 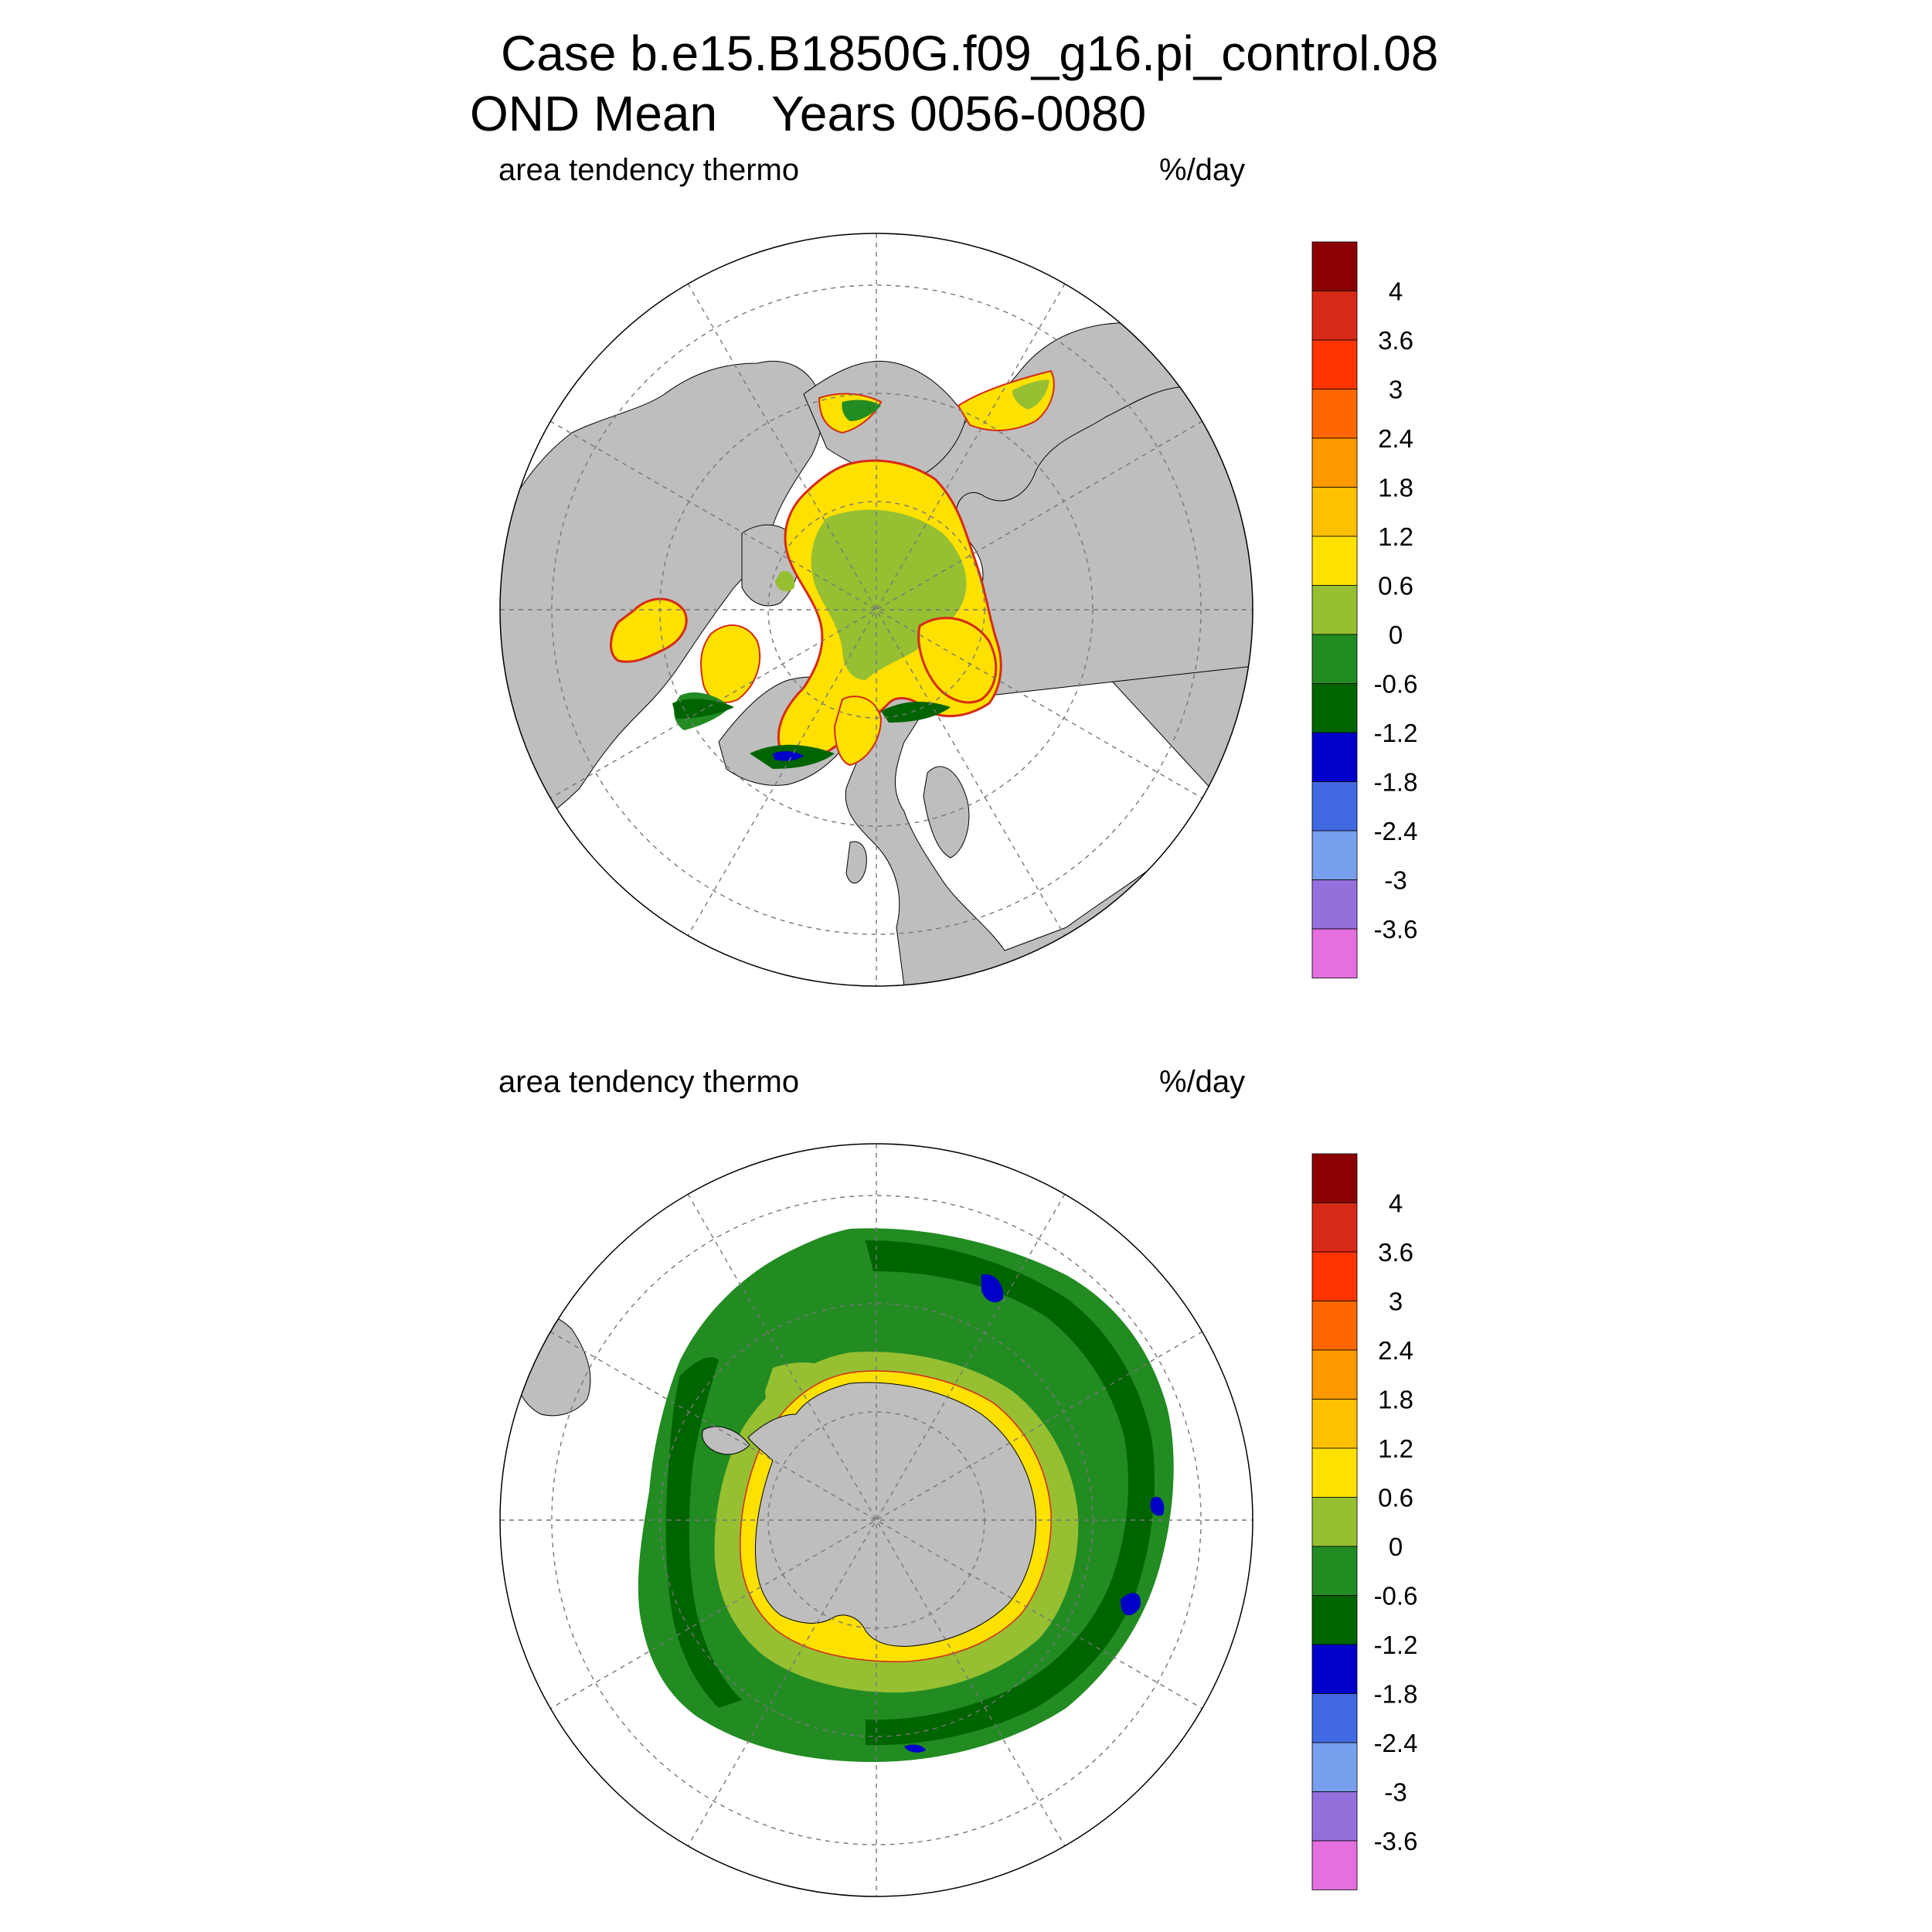 What do you see at coordinates (862, 411) in the screenshot?
I see `north-ice-bering-green` at bounding box center [862, 411].